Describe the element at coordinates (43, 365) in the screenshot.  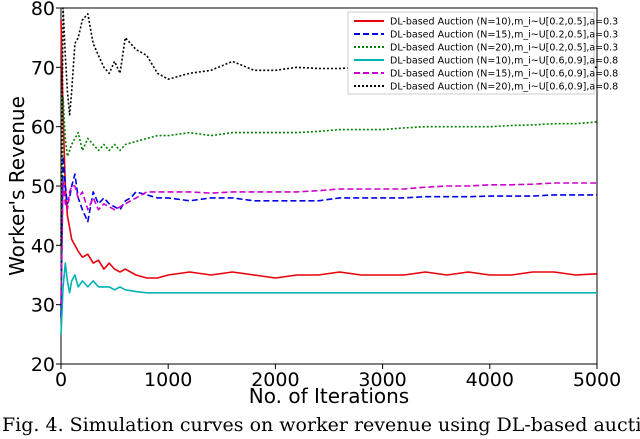
I see `y-tick-label: 20` at that location.